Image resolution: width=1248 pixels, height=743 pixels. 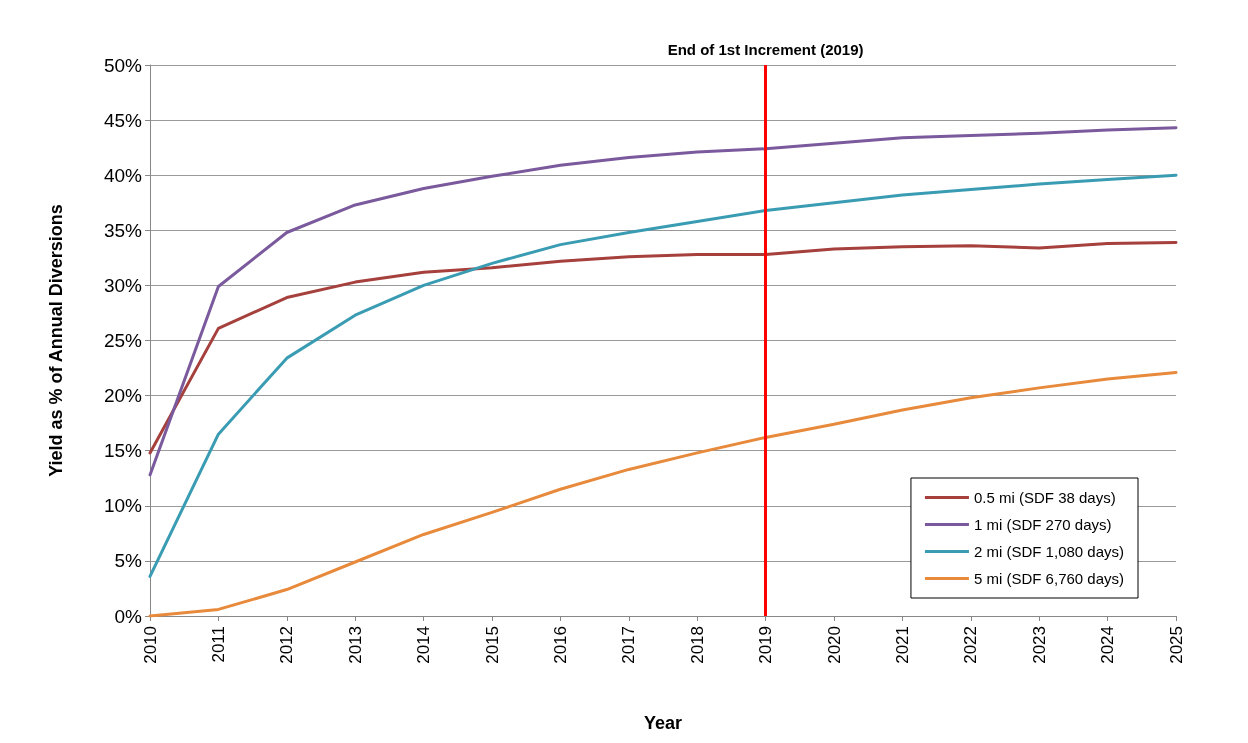 What do you see at coordinates (1049, 551) in the screenshot?
I see `legend-label: 2 mi (SDF 1,080 days)` at bounding box center [1049, 551].